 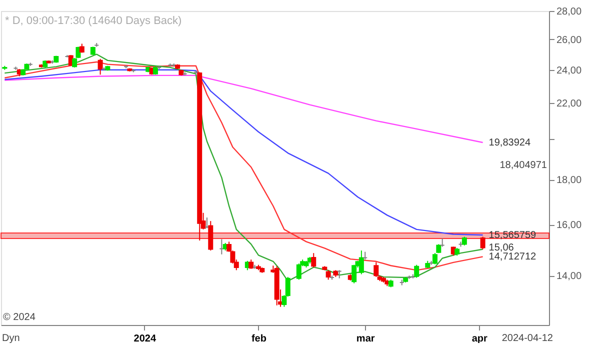 What do you see at coordinates (569, 180) in the screenshot?
I see `y-tick-label: 18,00` at bounding box center [569, 180].